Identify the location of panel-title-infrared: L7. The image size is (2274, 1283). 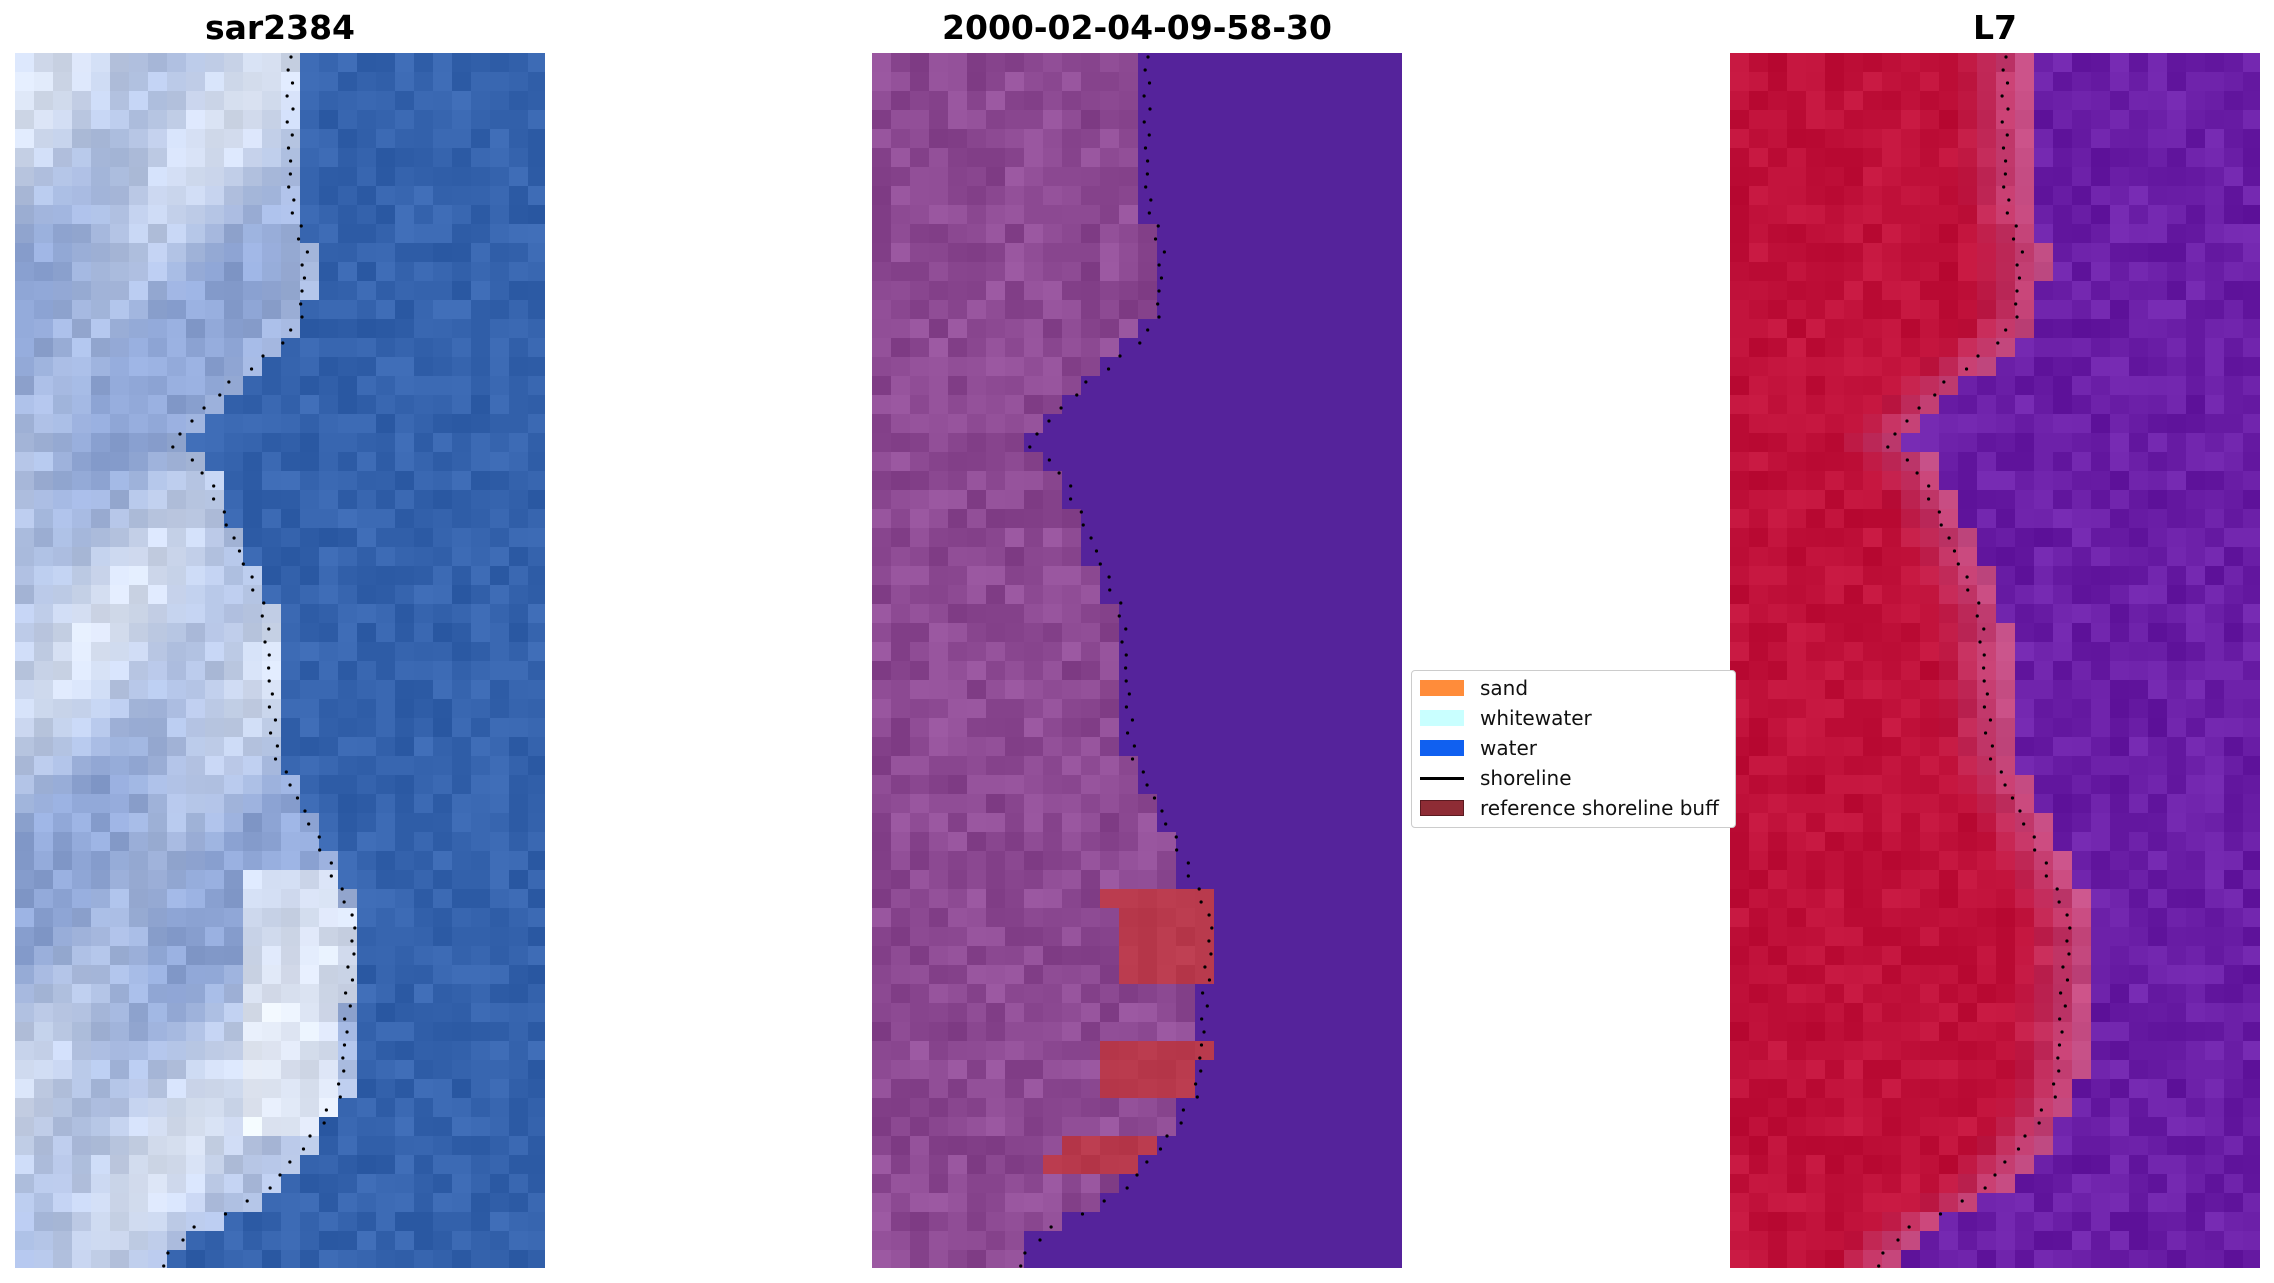
(1995, 27).